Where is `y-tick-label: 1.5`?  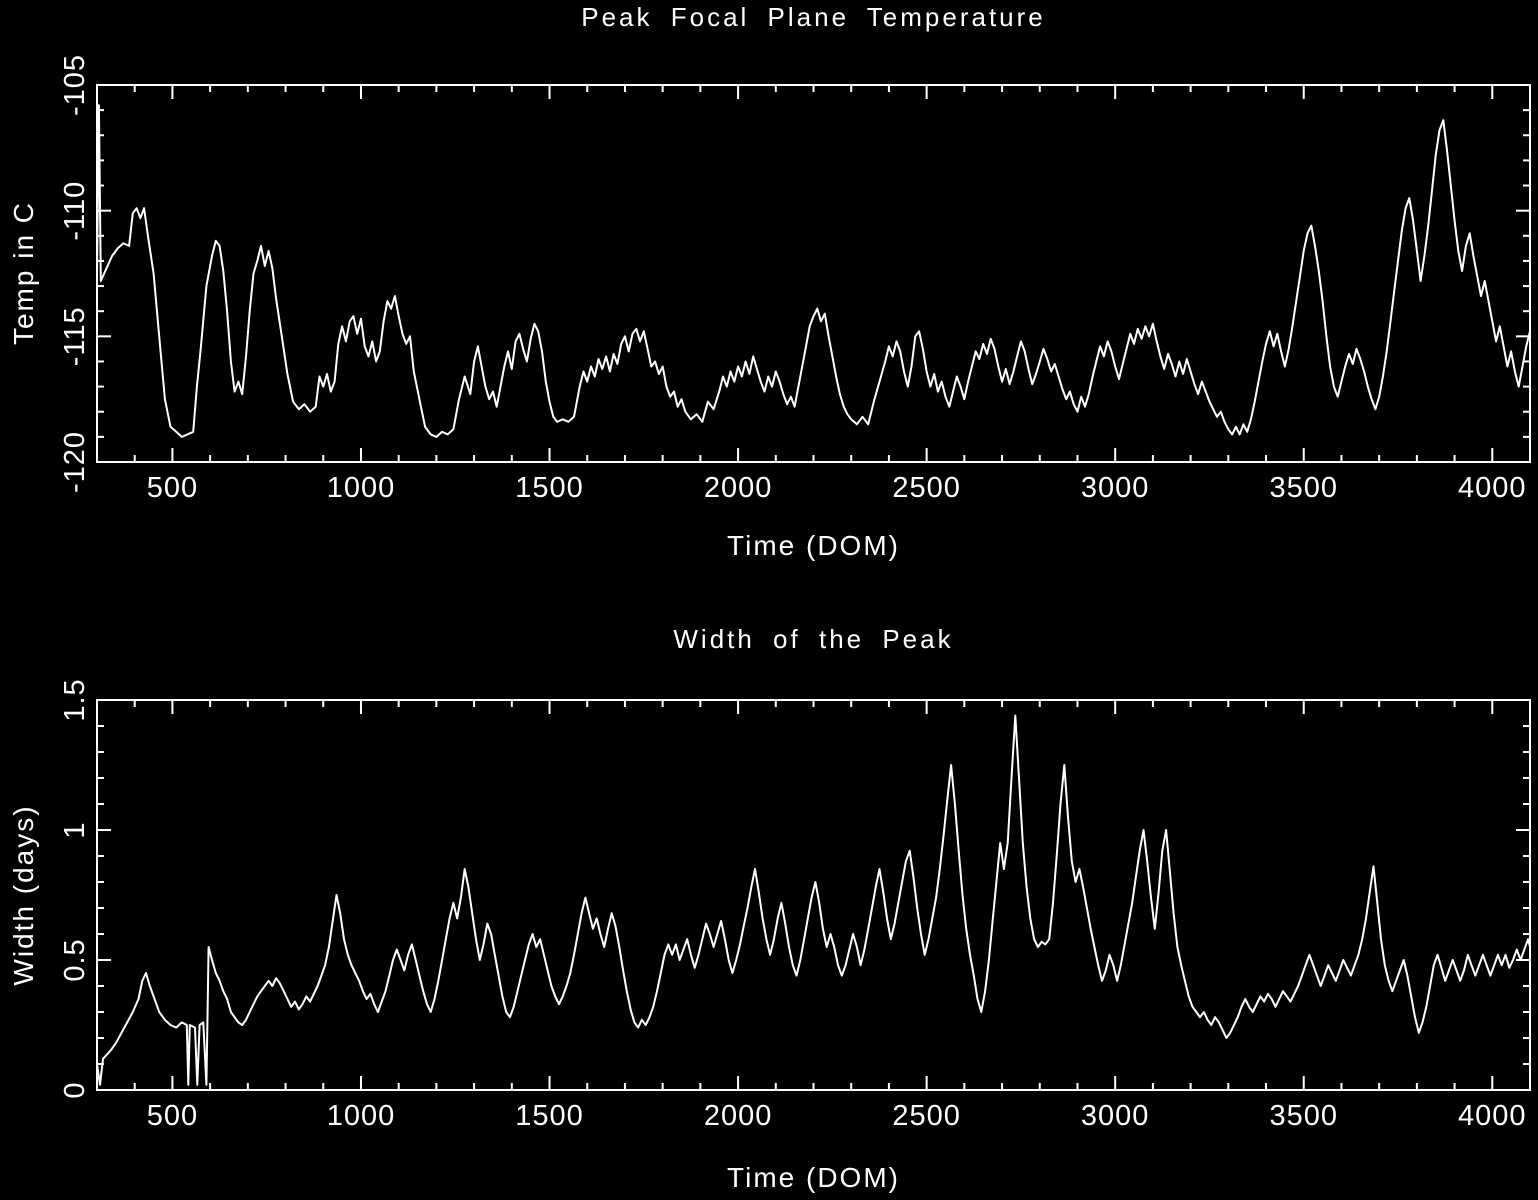 y-tick-label: 1.5 is located at coordinates (75, 699).